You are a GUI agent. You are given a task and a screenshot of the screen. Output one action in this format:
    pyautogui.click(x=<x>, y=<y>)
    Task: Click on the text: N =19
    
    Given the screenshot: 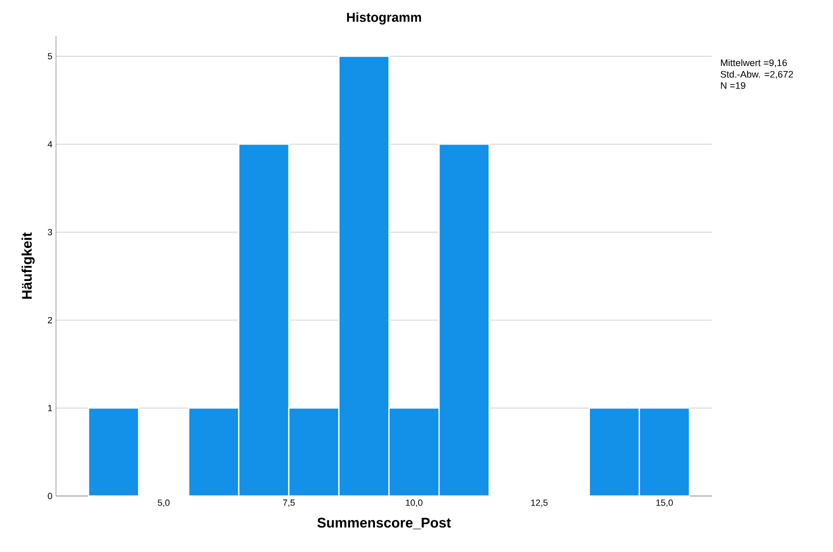 What is the action you would take?
    pyautogui.click(x=733, y=85)
    